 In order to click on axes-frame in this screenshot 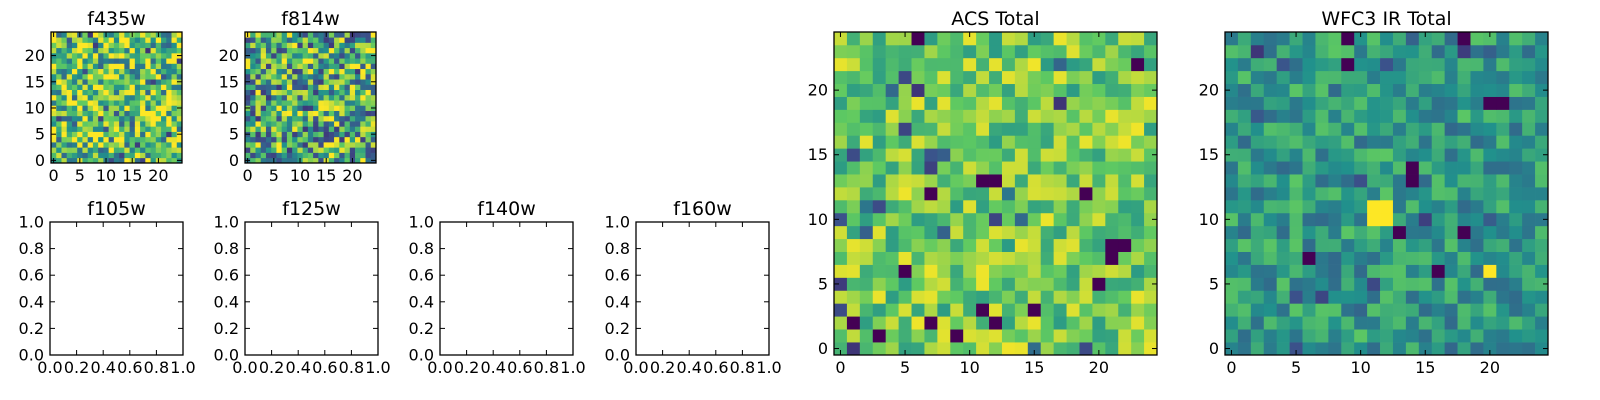, I will do `click(116, 288)`.